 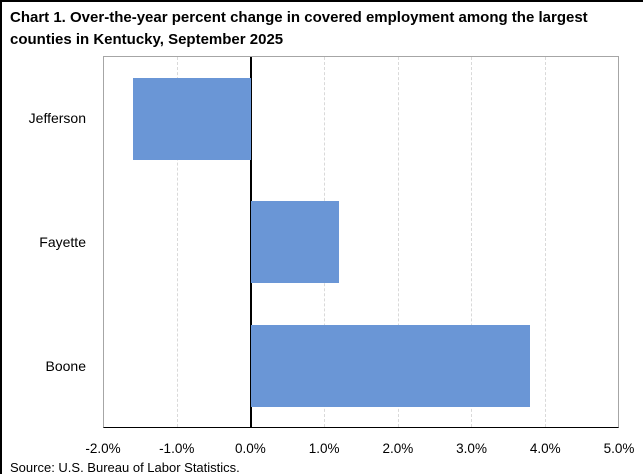 What do you see at coordinates (177, 448) in the screenshot?
I see `xtick-label: -1.0%` at bounding box center [177, 448].